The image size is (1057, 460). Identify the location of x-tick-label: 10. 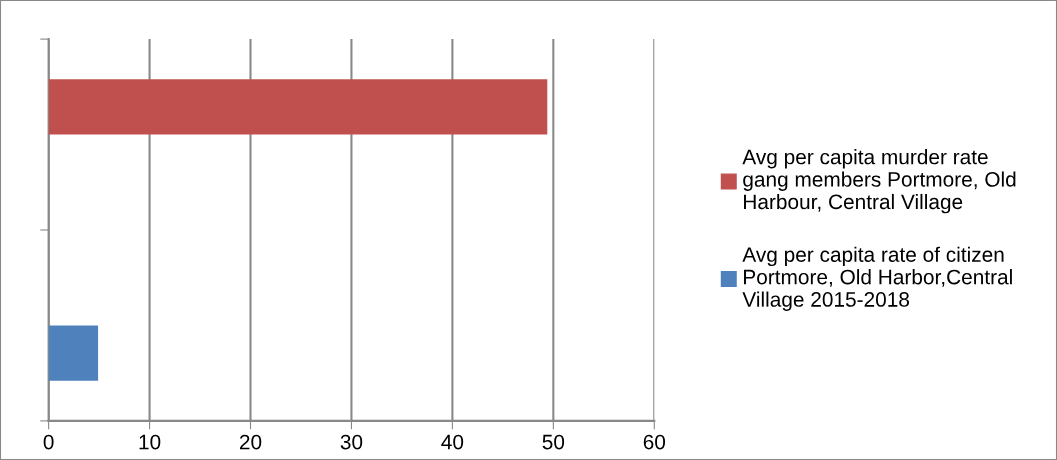
(150, 442).